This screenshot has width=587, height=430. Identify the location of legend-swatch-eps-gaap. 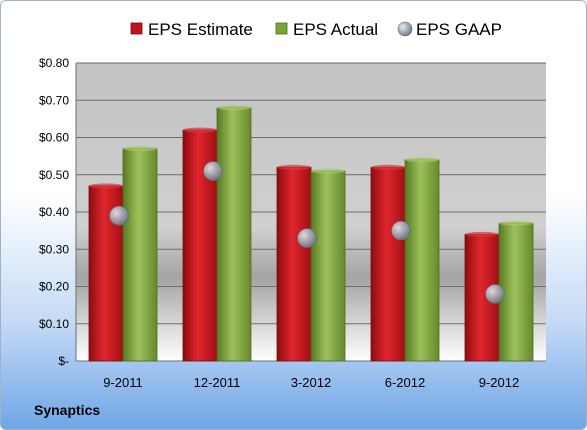
(405, 29).